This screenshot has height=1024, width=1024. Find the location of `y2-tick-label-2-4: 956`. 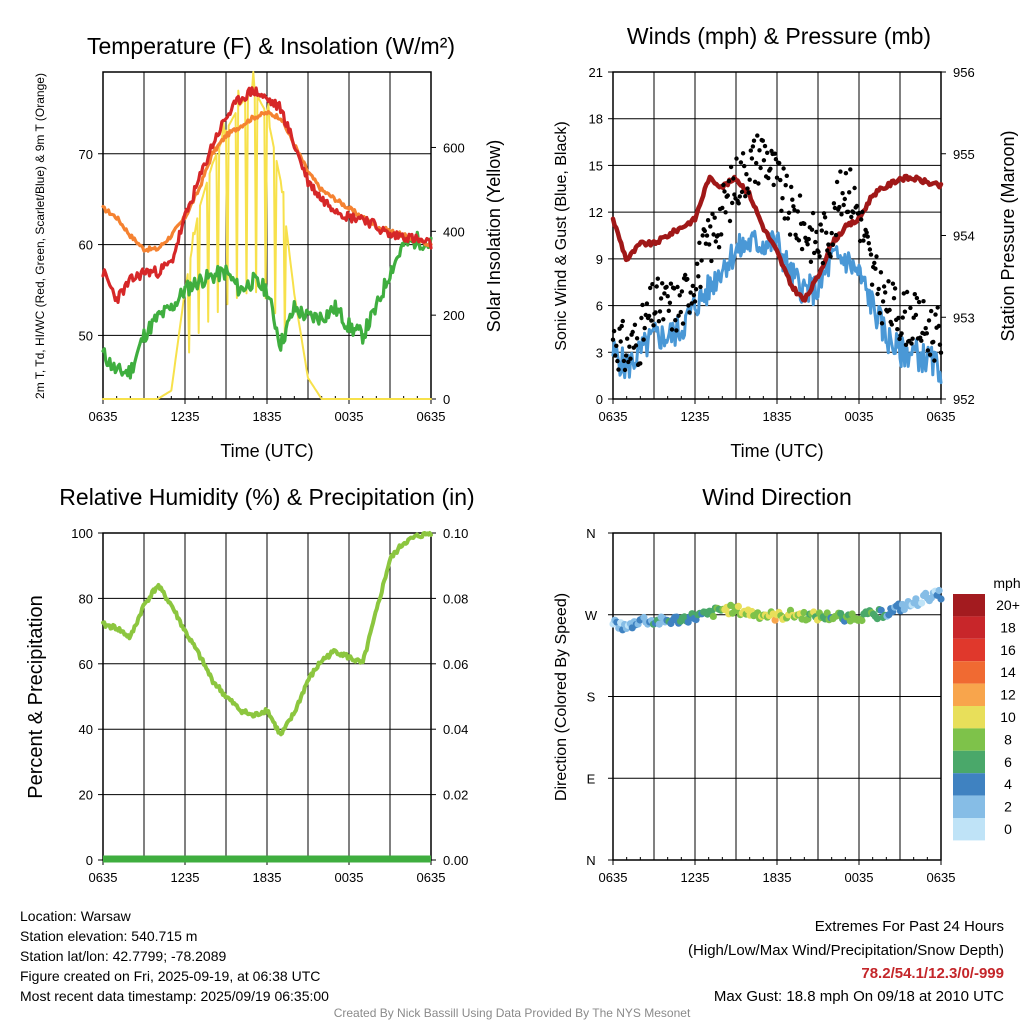

y2-tick-label-2-4: 956 is located at coordinates (964, 72).